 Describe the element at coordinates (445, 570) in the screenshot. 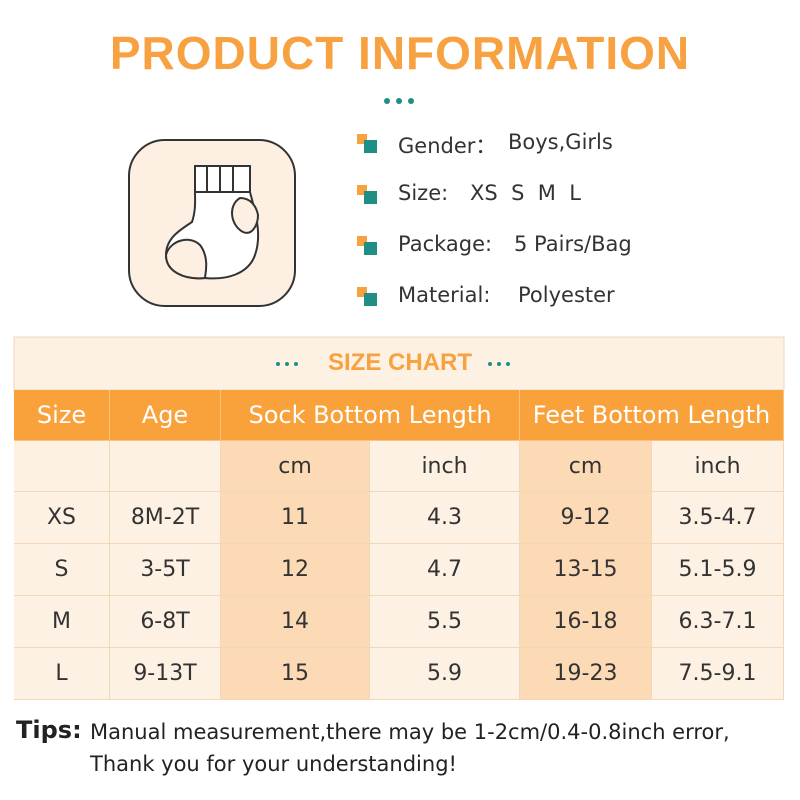

I see `table-cell: 4.7` at that location.